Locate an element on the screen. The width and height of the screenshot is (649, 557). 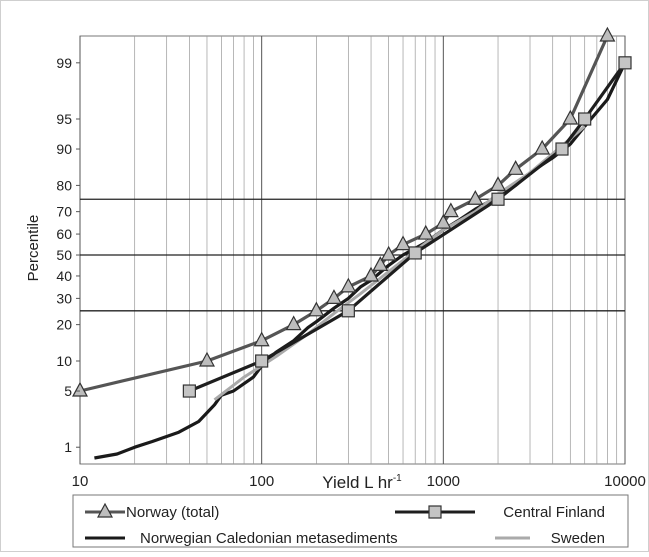
y-tick-label: 80 is located at coordinates (64, 185).